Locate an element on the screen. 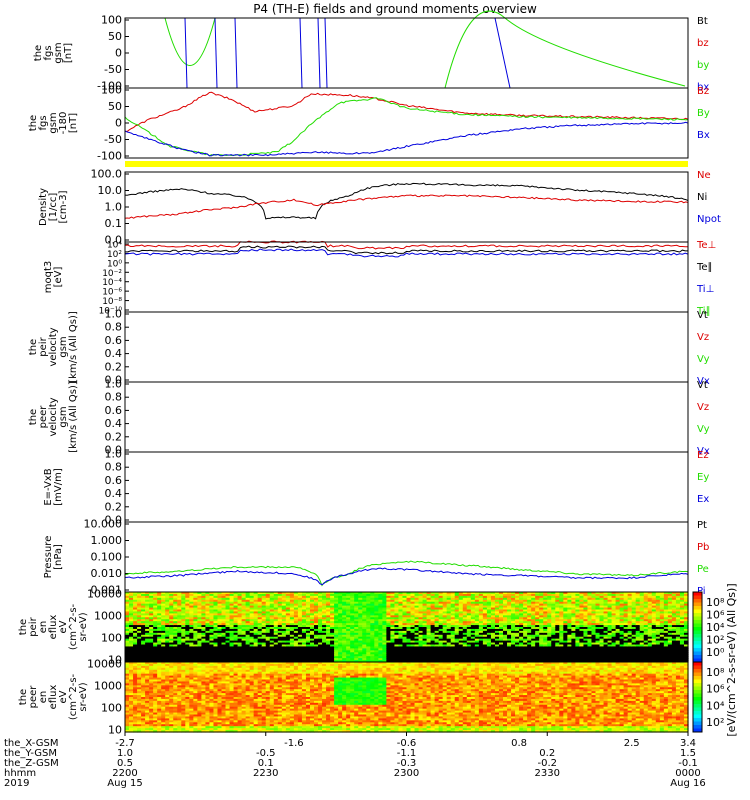 Image resolution: width=750 pixels, height=800 pixels. y-tick-label: 0.0 is located at coordinates (114, 520).